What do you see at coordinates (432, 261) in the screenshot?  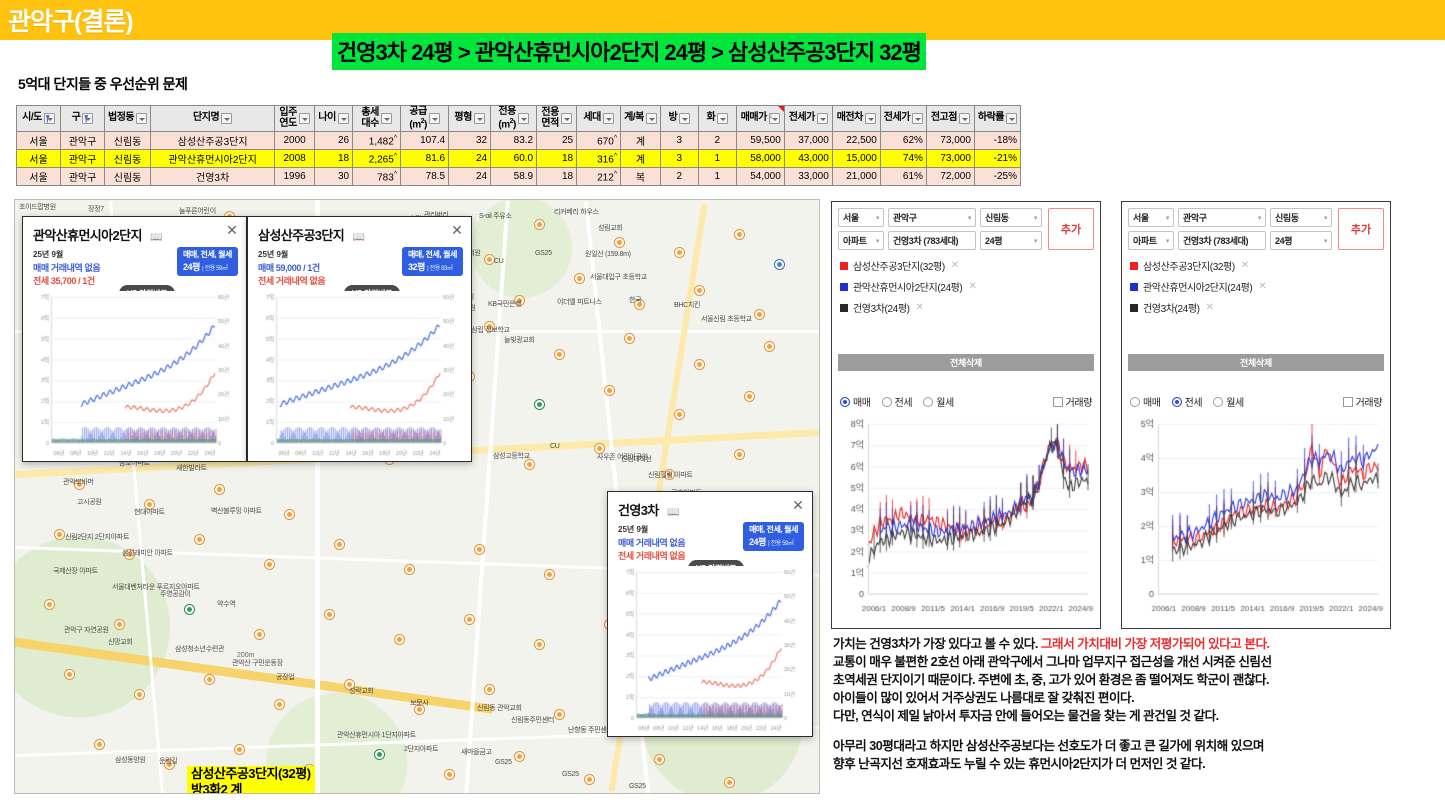 I see `popup-type-badge: 매매, 전세, 월세 32평 | 전용 83㎡` at bounding box center [432, 261].